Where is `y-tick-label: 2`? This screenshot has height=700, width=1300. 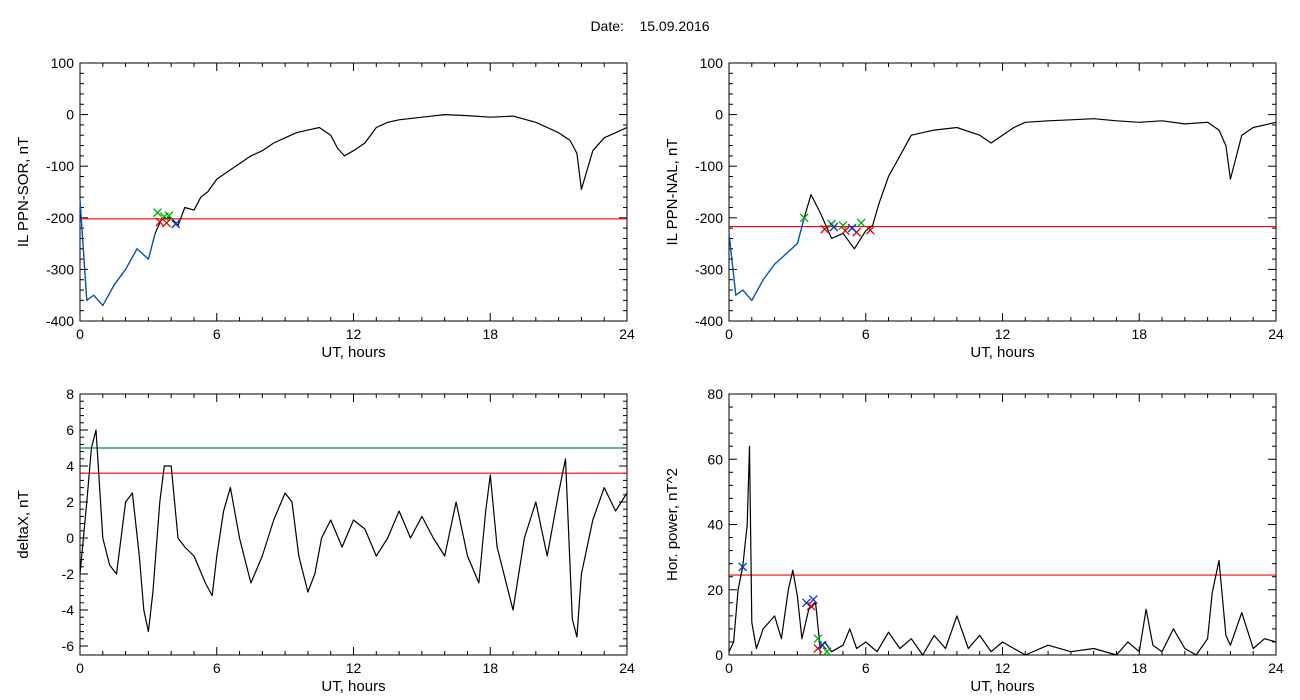 y-tick-label: 2 is located at coordinates (70, 502).